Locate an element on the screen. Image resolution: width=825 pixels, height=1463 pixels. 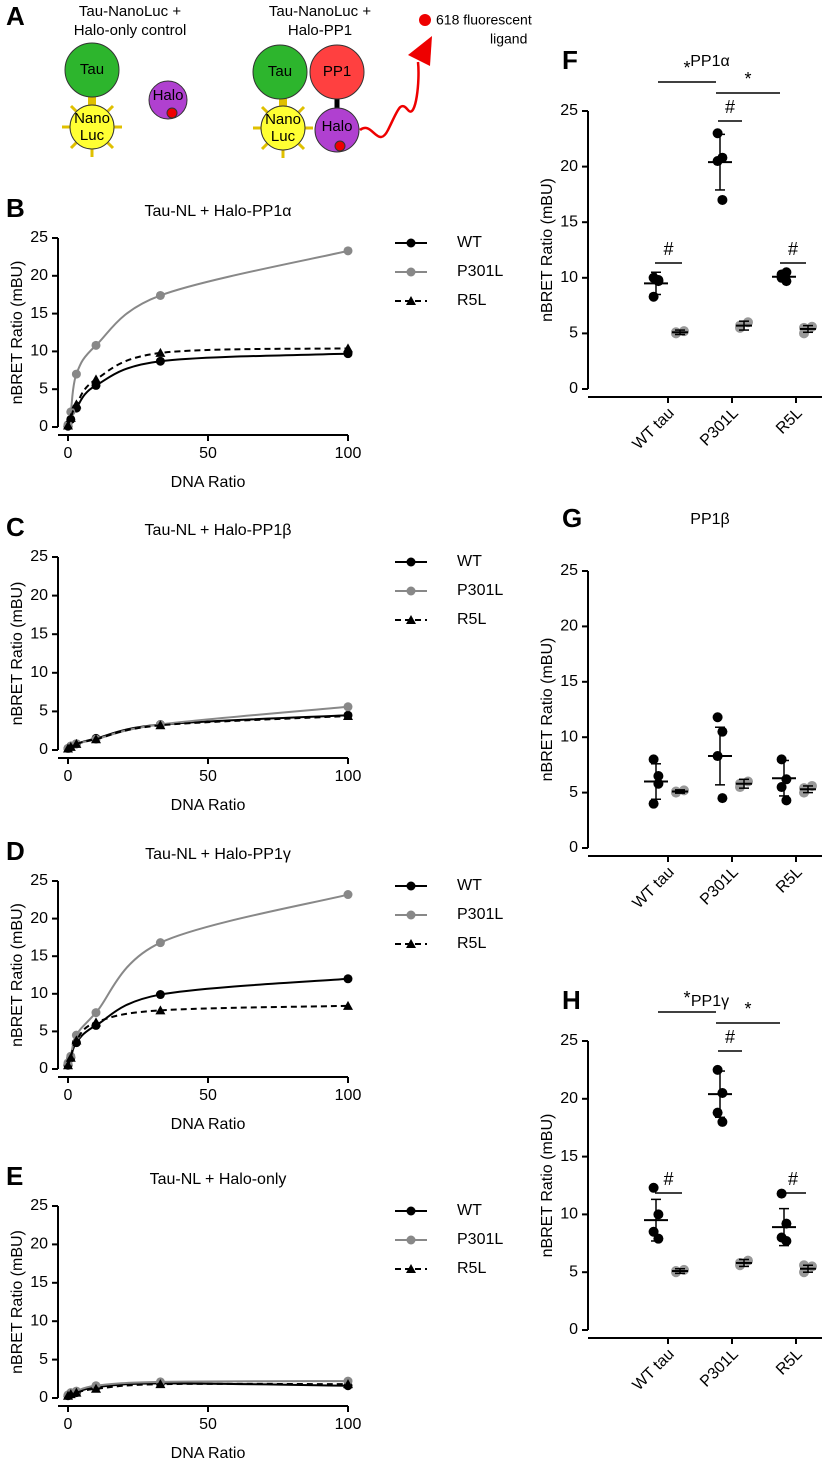
node-label: Halo is located at coordinates (337, 126).